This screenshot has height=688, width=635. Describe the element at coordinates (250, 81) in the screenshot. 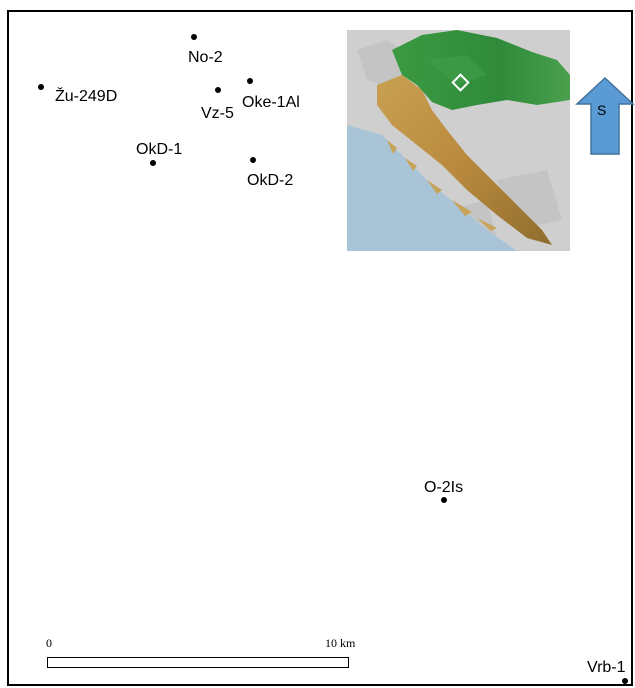

I see `well-point-oke-1al` at that location.